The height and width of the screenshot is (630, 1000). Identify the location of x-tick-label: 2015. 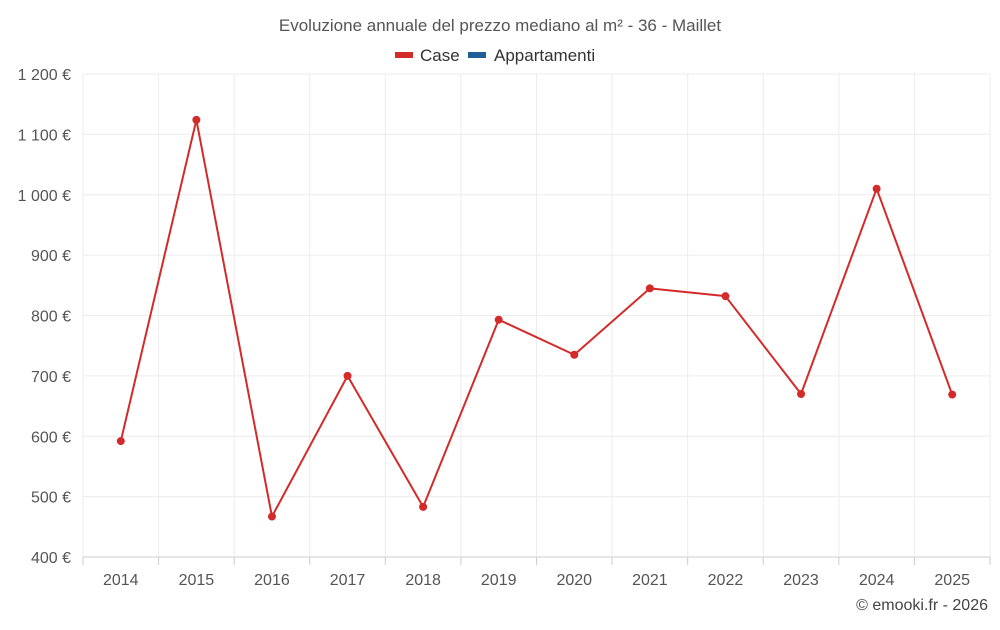
(197, 580).